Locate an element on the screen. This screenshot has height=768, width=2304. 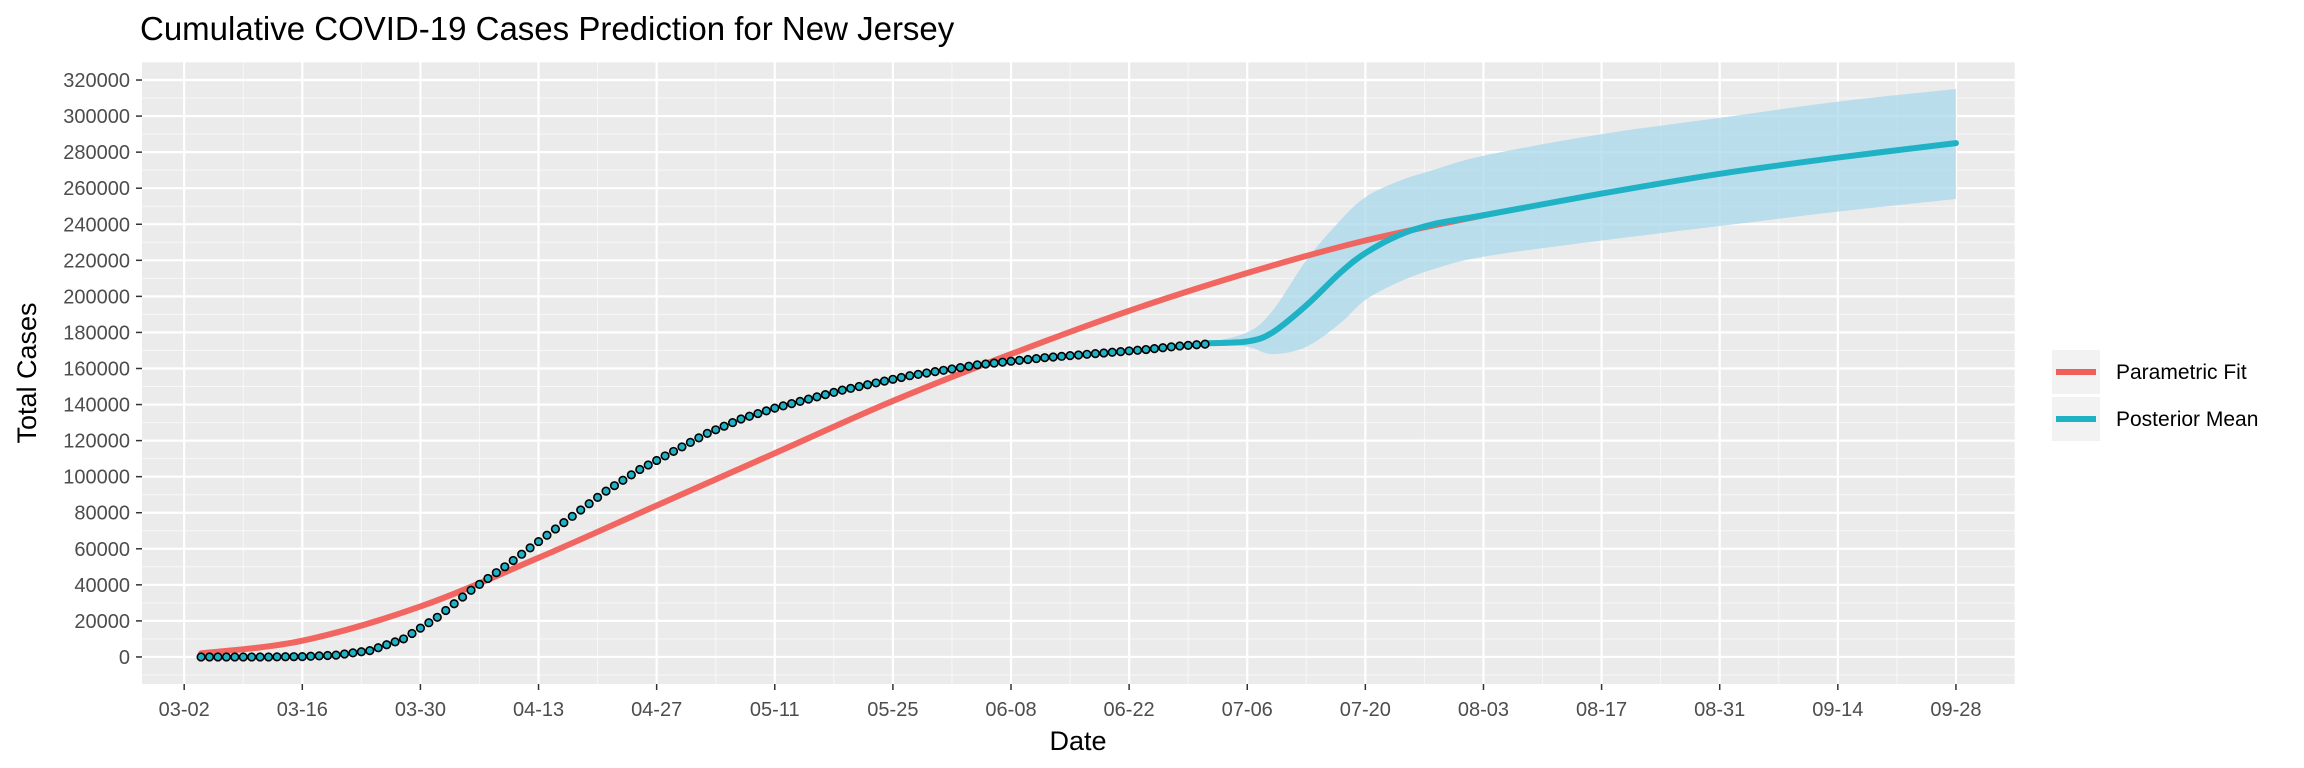
posterior-mean-line is located at coordinates (1580, 243).